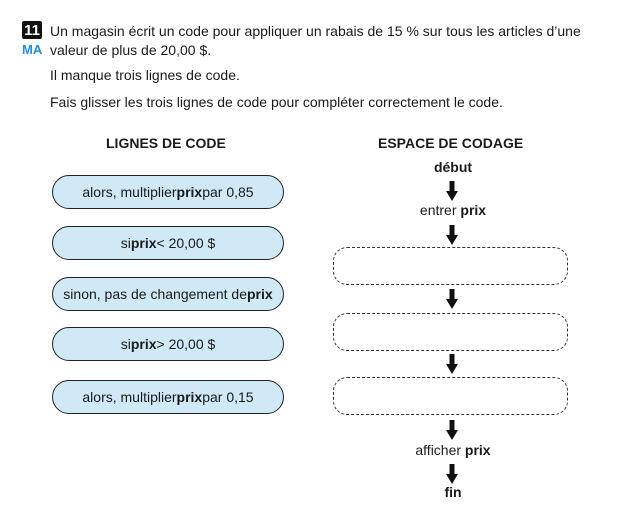 Image resolution: width=642 pixels, height=522 pixels. I want to click on code-text: par 0,15, so click(228, 397).